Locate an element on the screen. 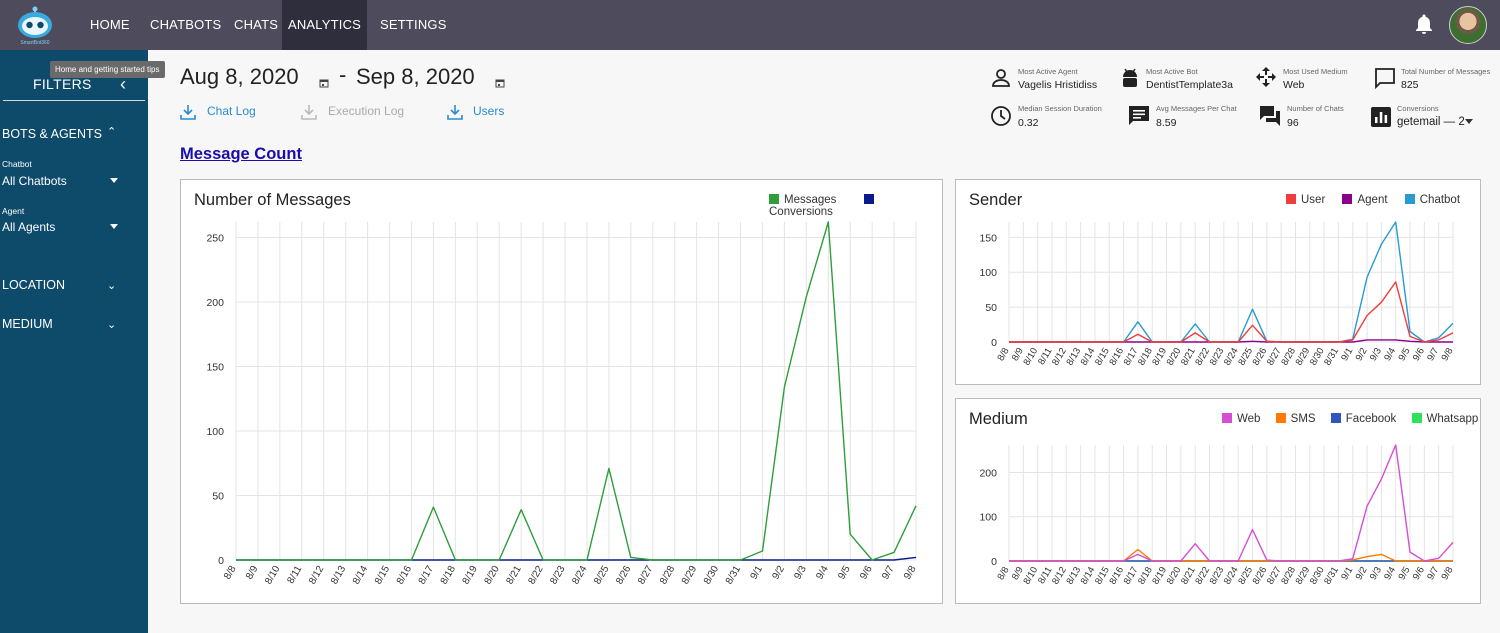 This screenshot has width=1500, height=633. smartbot-logo: SmartBot360 is located at coordinates (35, 25).